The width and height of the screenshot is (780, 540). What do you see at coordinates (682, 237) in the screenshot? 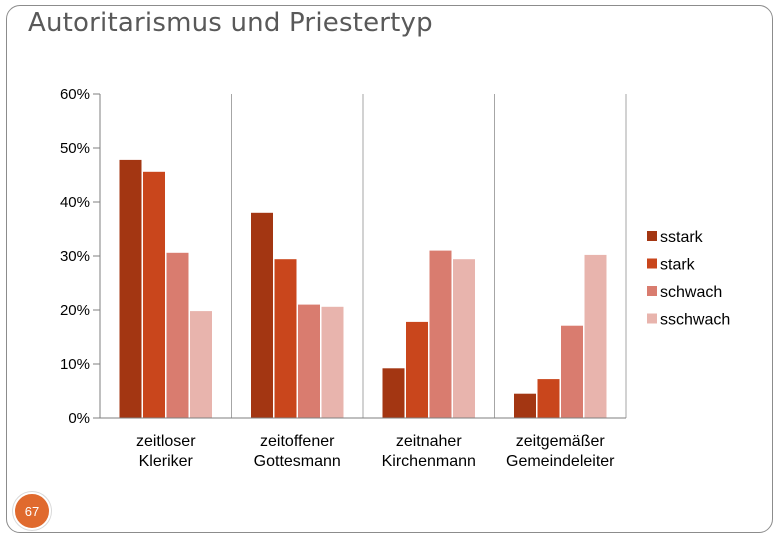
I see `legend-label-sstark: sstark` at bounding box center [682, 237].